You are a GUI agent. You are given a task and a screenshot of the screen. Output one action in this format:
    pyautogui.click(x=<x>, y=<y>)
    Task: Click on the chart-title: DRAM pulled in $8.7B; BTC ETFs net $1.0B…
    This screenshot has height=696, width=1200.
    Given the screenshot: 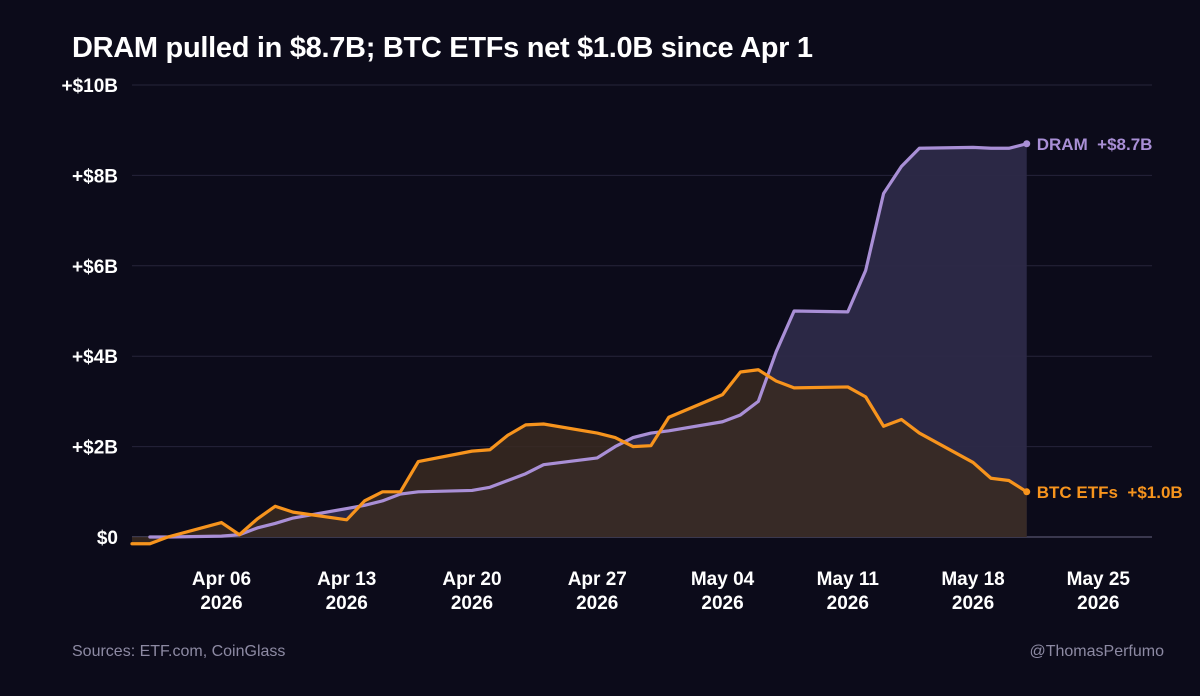 What is the action you would take?
    pyautogui.click(x=442, y=48)
    